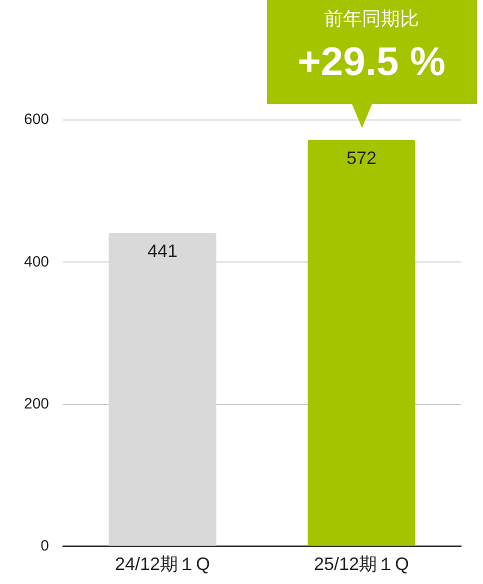 The width and height of the screenshot is (483, 584). What do you see at coordinates (361, 158) in the screenshot?
I see `data-label: 572` at bounding box center [361, 158].